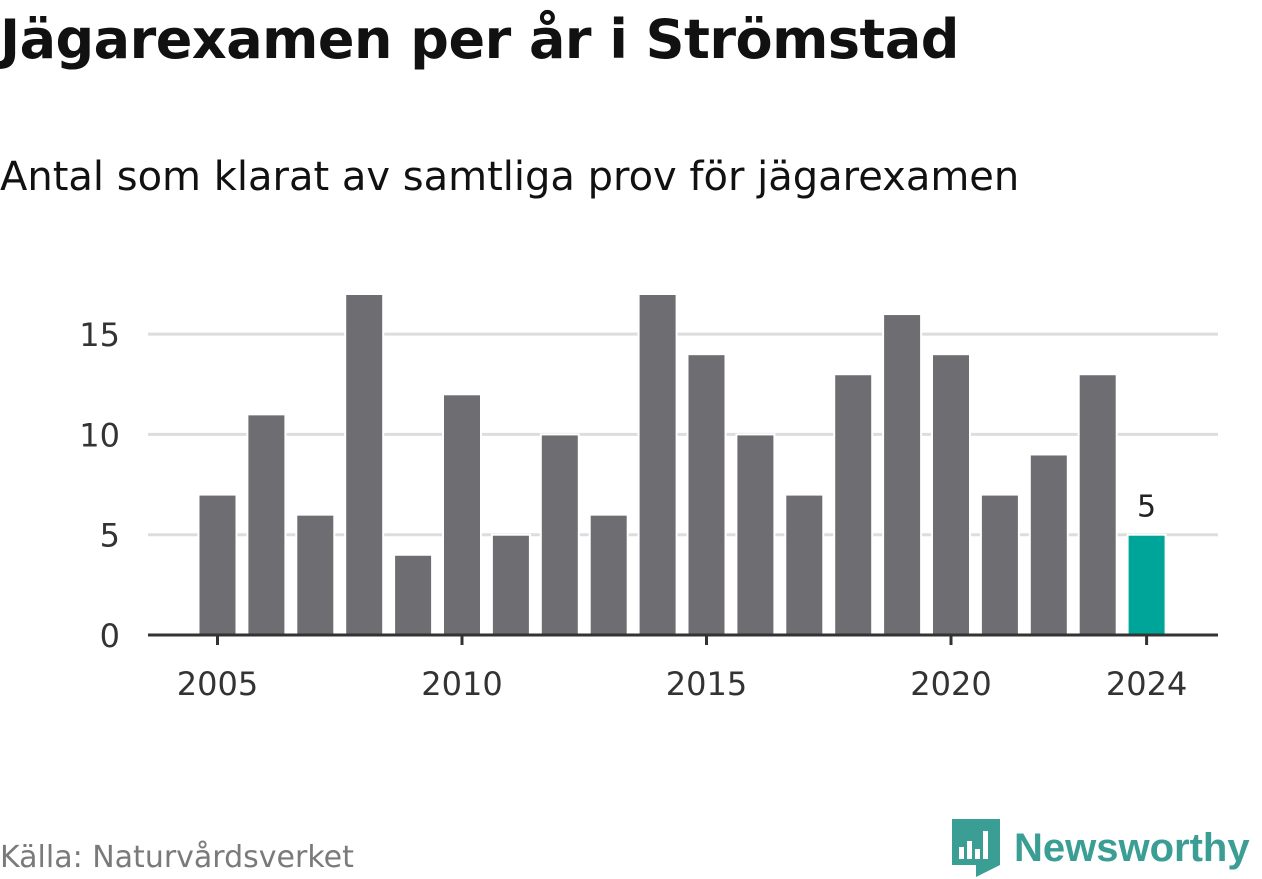 The height and width of the screenshot is (879, 1262). I want to click on bar-2007, so click(315, 574).